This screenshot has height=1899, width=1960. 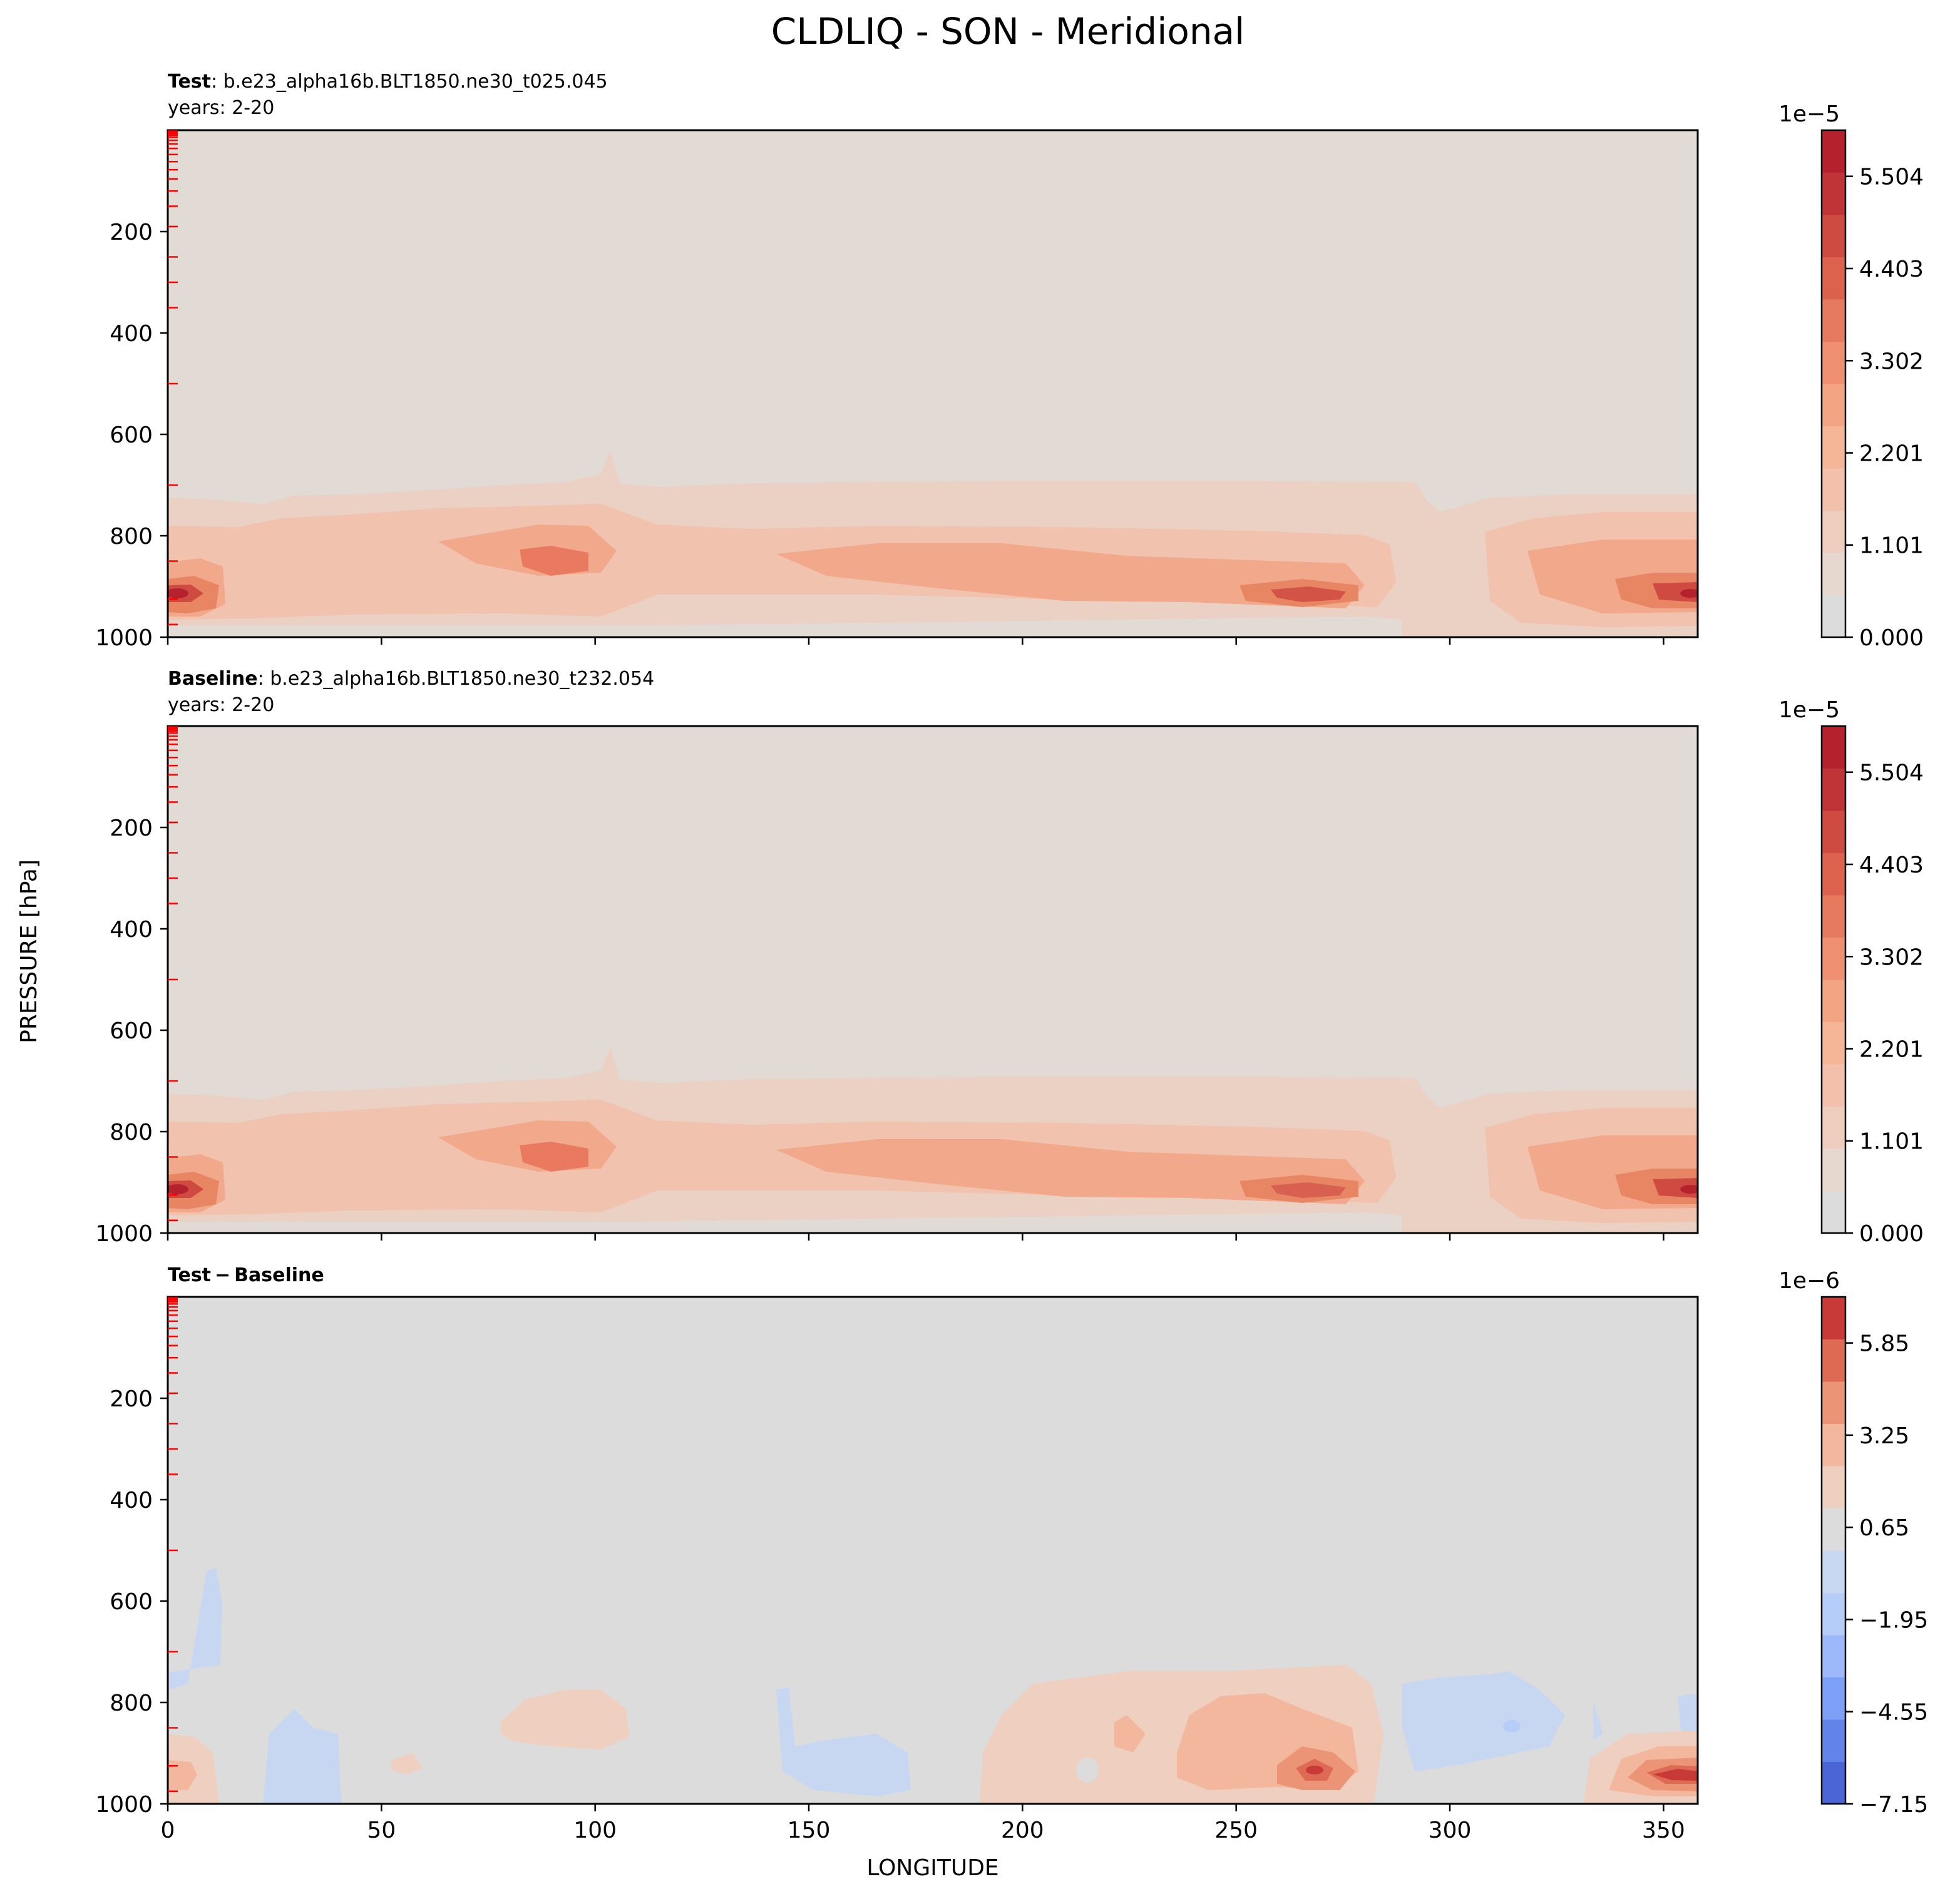 I want to click on panel-test-title-rest: : b.e23_alpha16b.BLT1850.ne30_t025.045, so click(x=409, y=82).